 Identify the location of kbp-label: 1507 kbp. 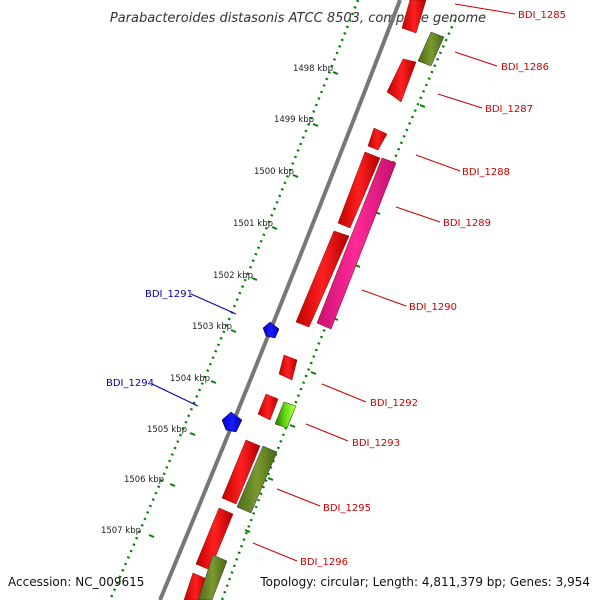
(121, 531).